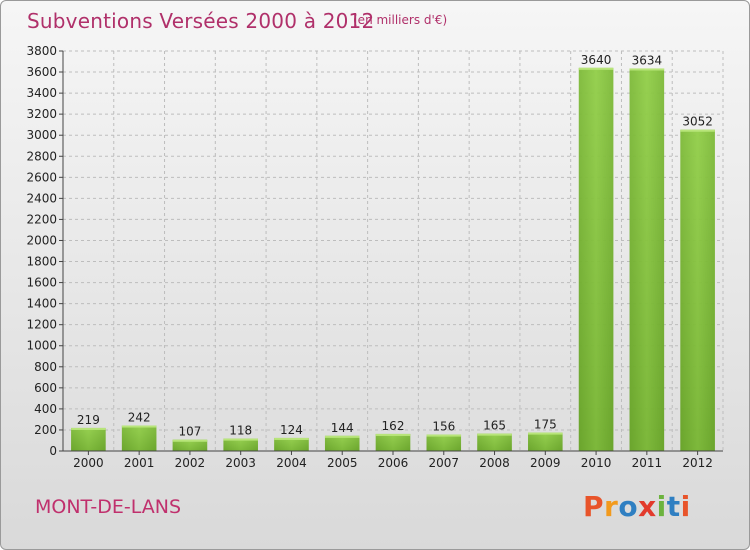 The height and width of the screenshot is (550, 750). I want to click on y-tick-label: 0, so click(53, 451).